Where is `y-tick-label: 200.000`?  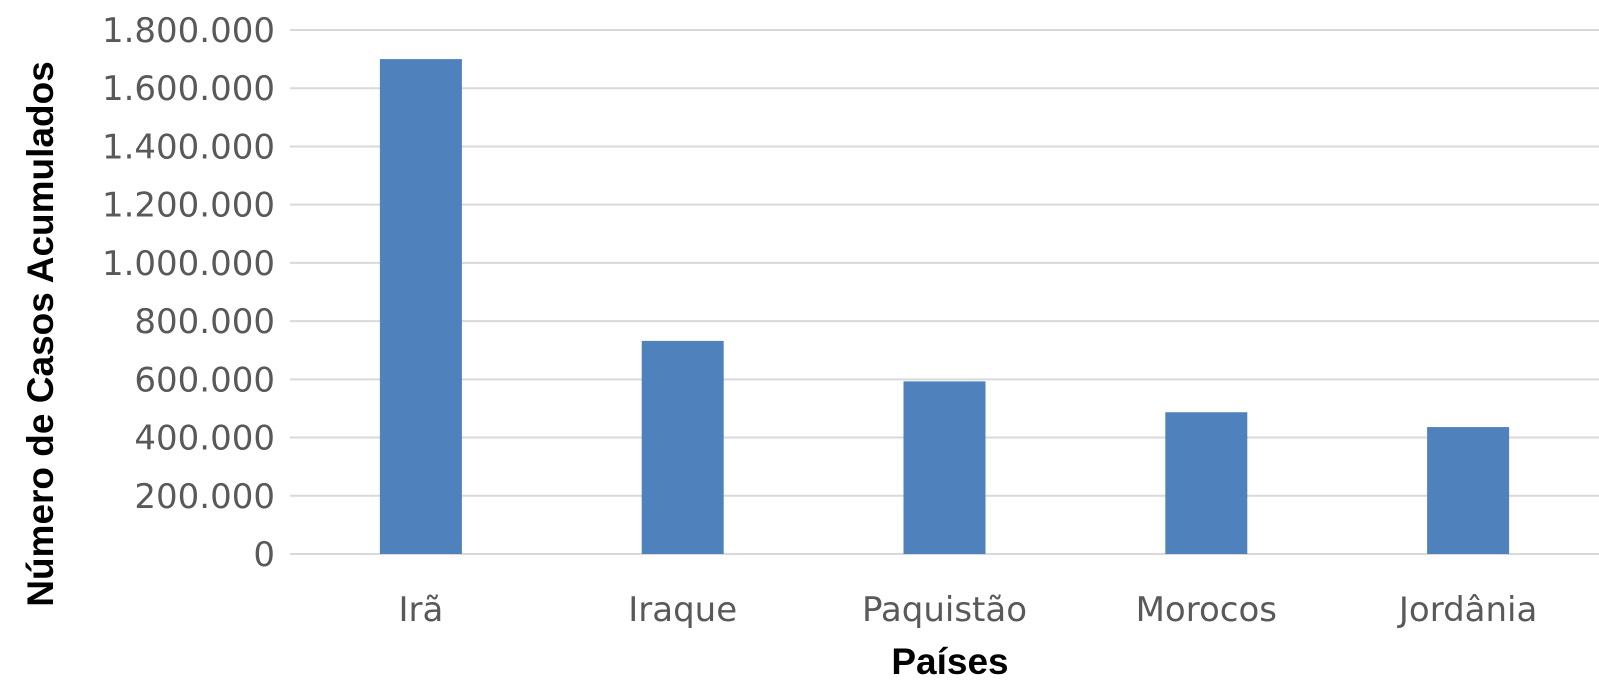 y-tick-label: 200.000 is located at coordinates (204, 497).